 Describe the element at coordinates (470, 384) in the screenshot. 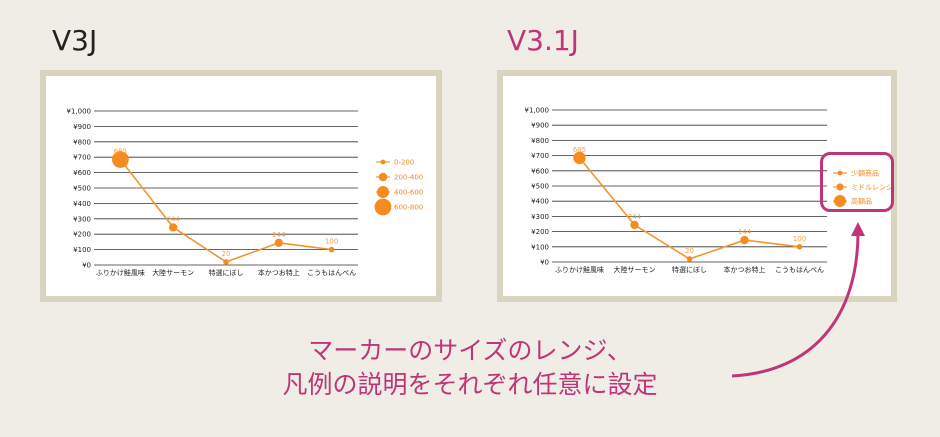

I see `caption-line-2: 凡例の説明をそれぞれ任意に設定` at that location.